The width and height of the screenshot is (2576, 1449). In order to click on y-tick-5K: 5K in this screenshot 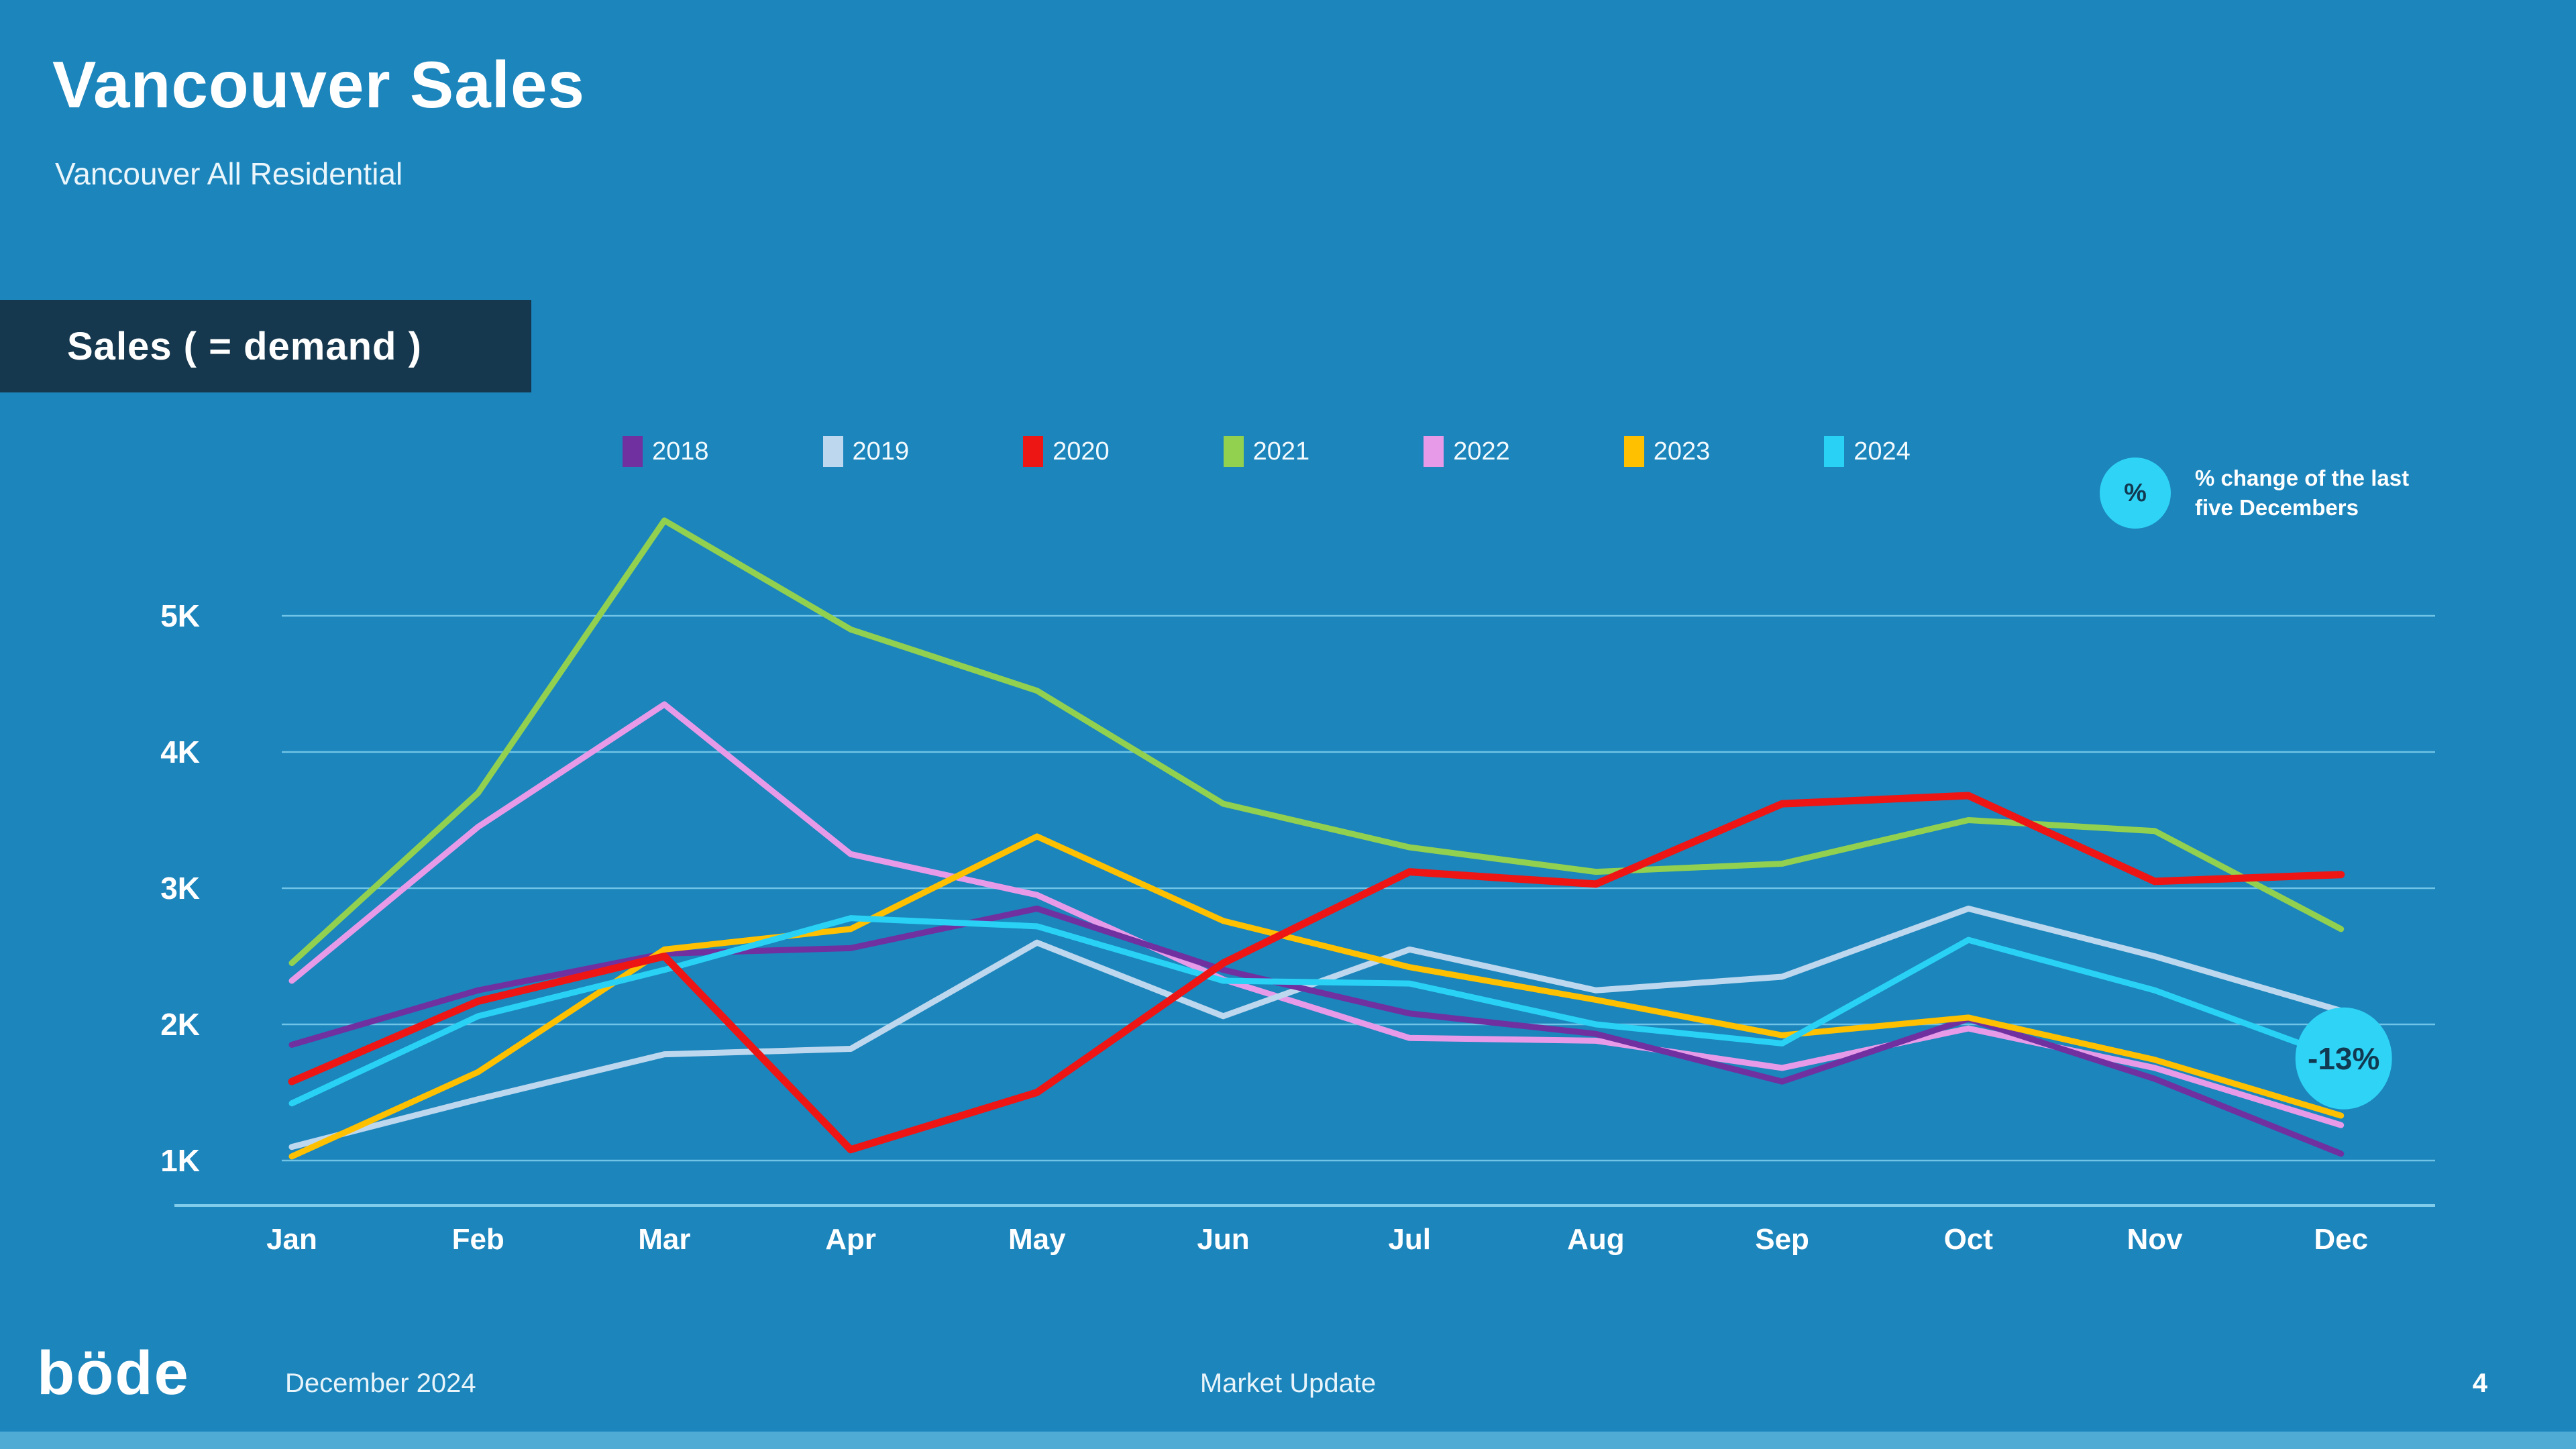, I will do `click(180, 615)`.